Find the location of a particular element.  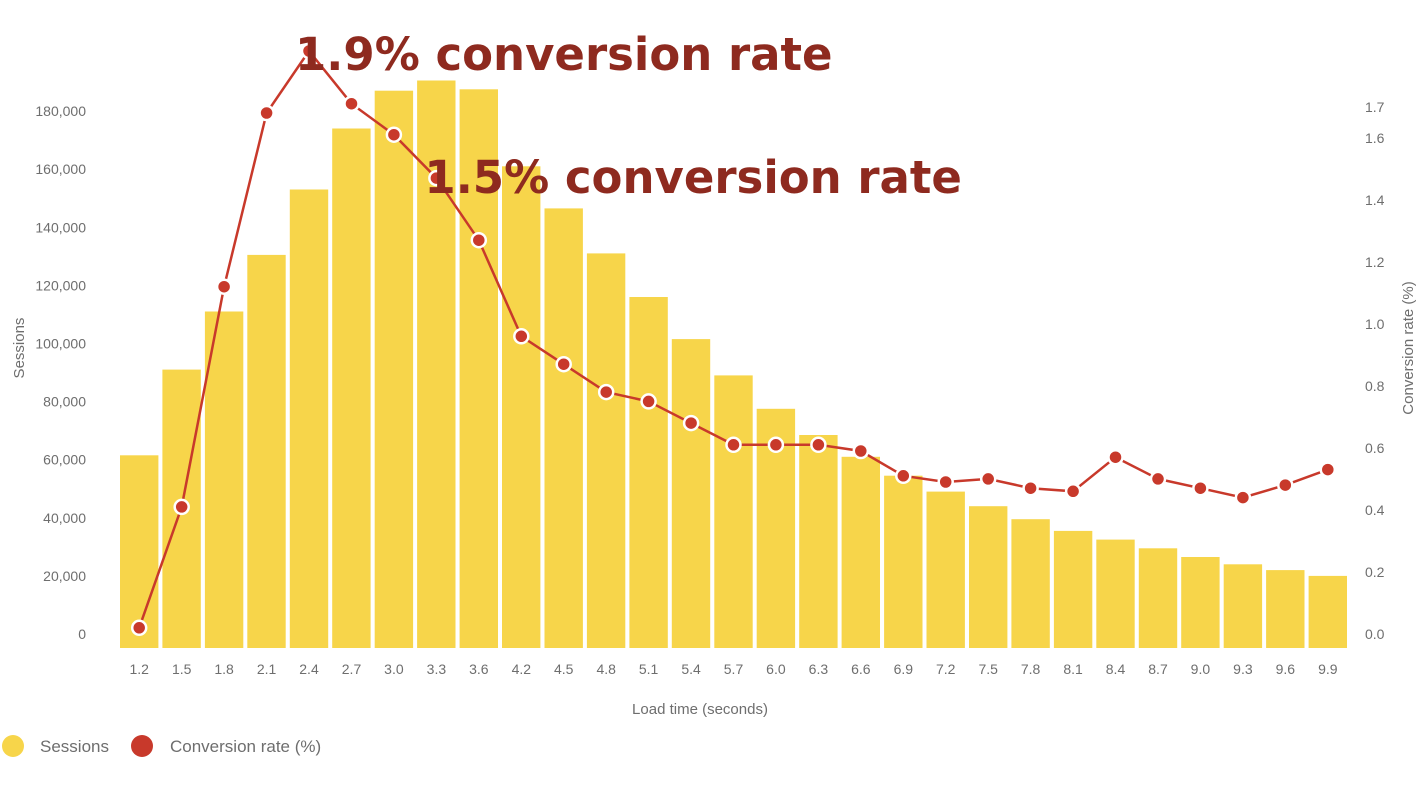

x-tick-label: 1.5 is located at coordinates (182, 669).